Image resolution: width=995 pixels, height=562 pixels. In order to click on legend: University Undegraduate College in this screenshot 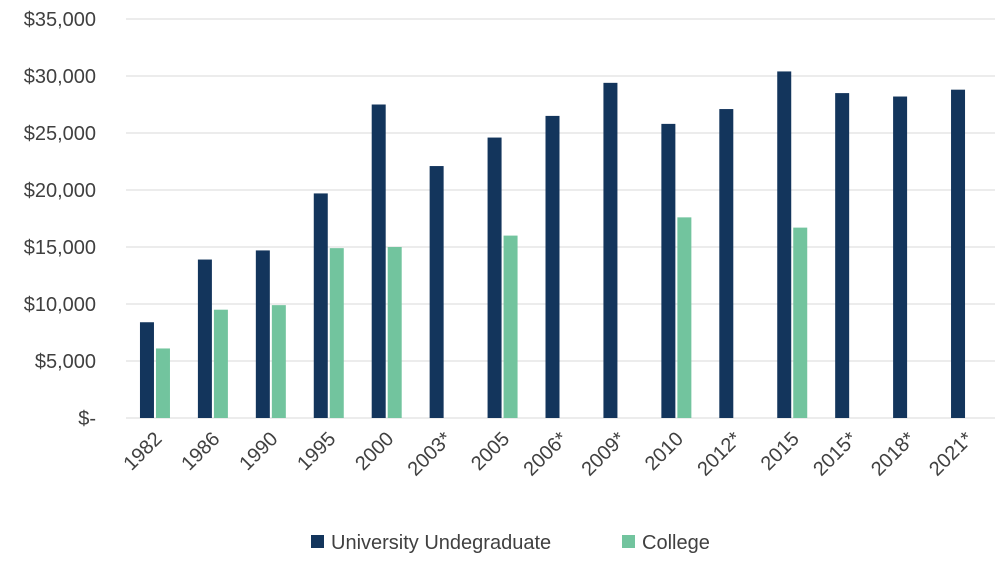, I will do `click(510, 543)`.